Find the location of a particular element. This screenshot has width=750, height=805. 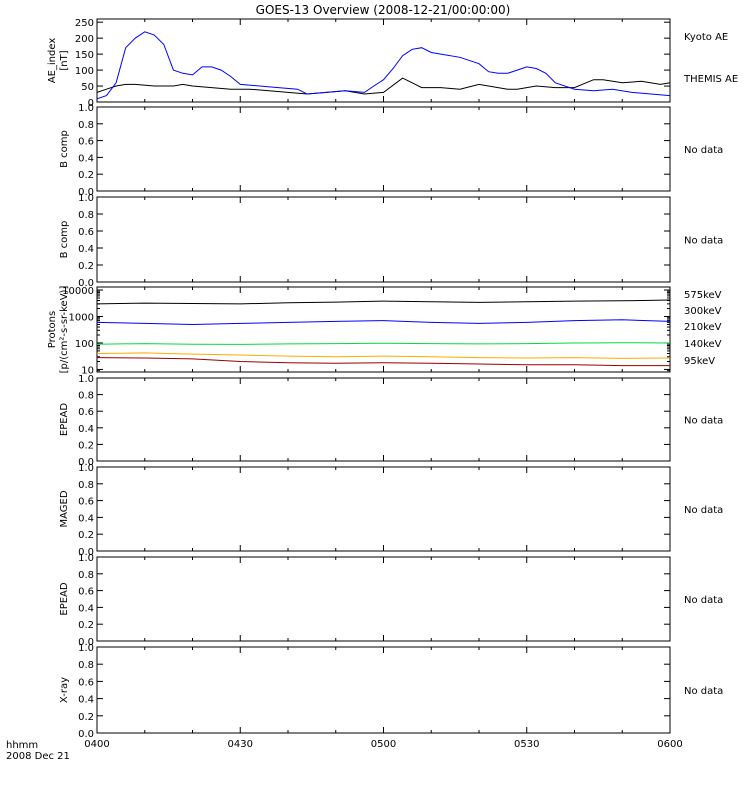

ytick-label-bcomp1: 1.0 is located at coordinates (86, 108).